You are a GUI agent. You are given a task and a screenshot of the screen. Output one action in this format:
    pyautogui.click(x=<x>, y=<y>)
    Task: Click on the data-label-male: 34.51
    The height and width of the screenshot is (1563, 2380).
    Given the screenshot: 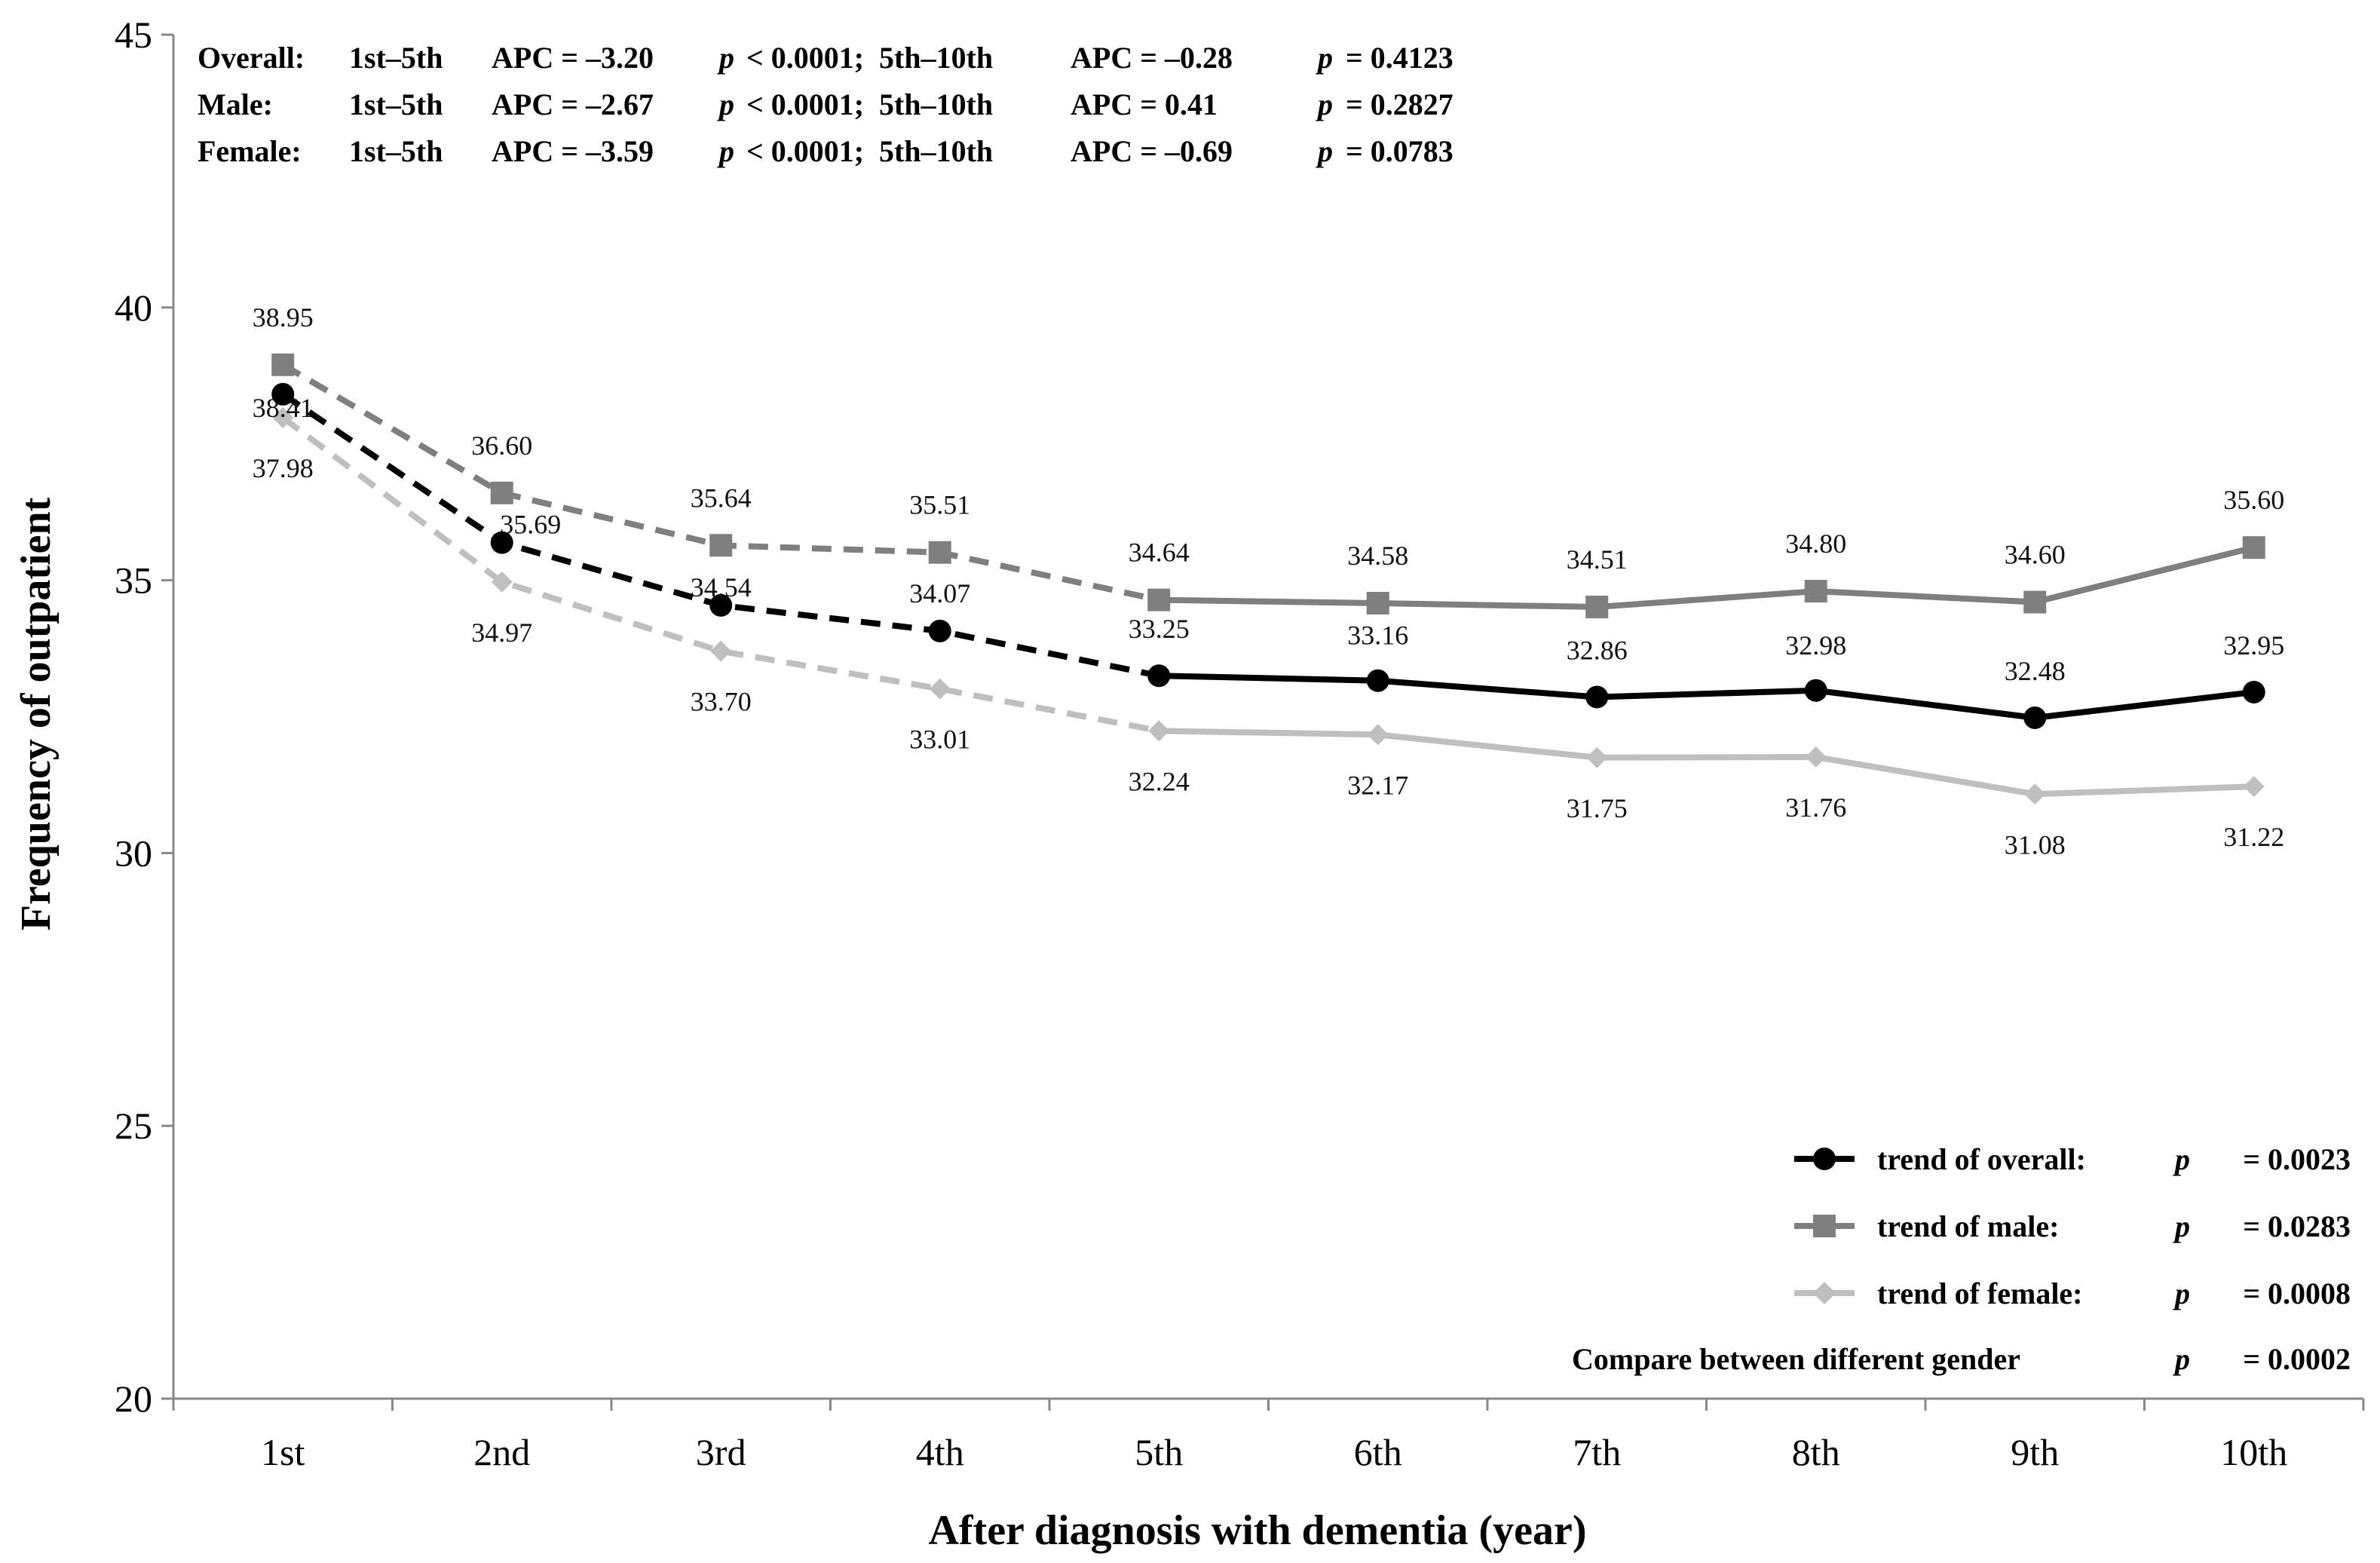 What is the action you would take?
    pyautogui.click(x=1597, y=559)
    